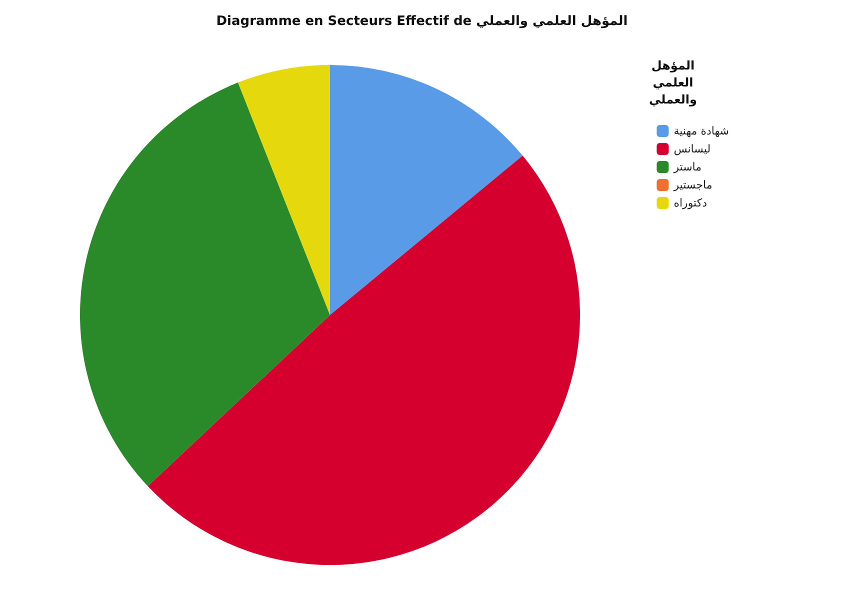  I want to click on legend-label: ماستر, so click(687, 167).